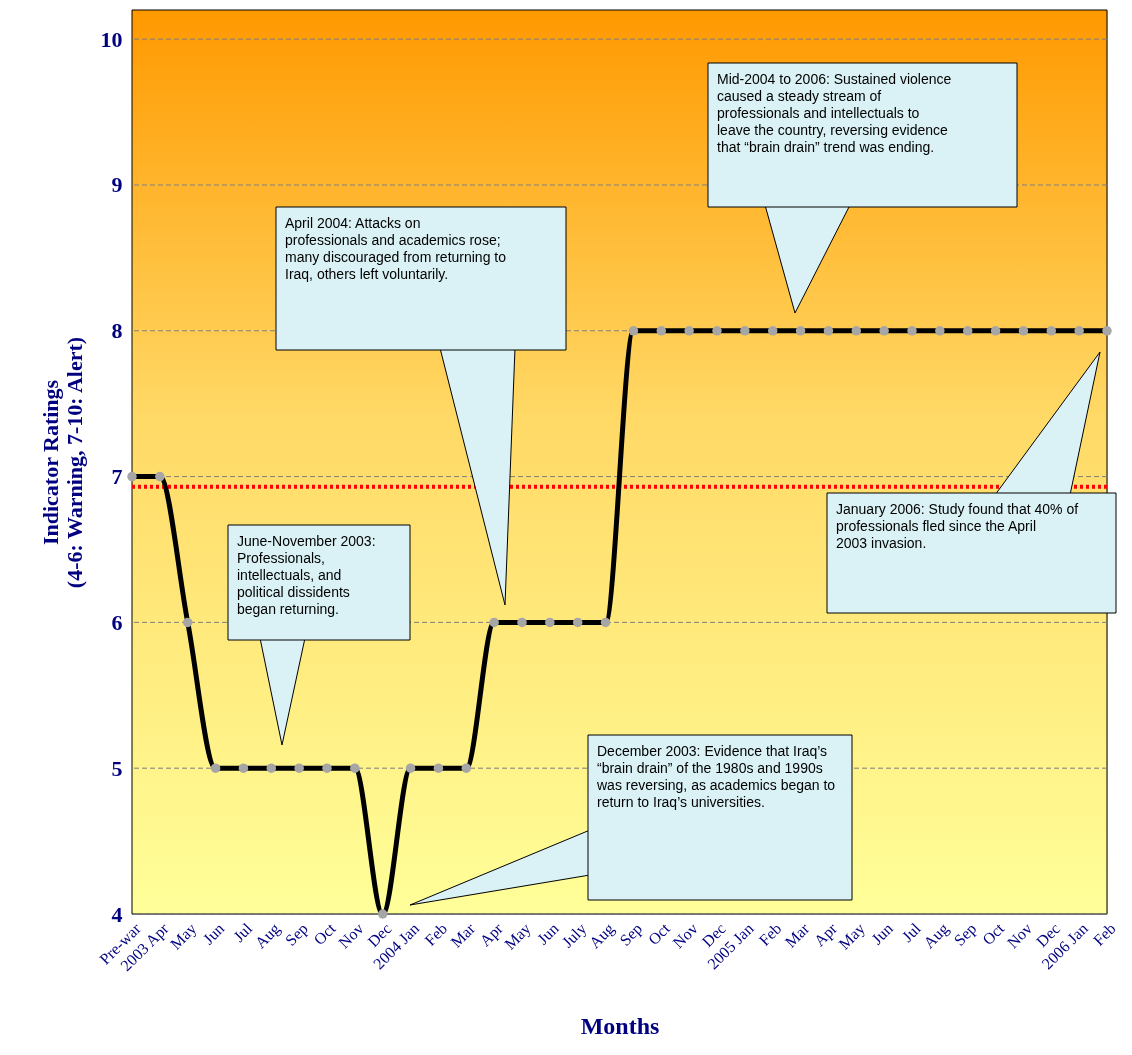 This screenshot has width=1132, height=1055. I want to click on annotation: December 2003: Evidence that Iraq’s “brain drain” of the 1980s and 1990s was reversing, as academics began to return to Iraq’s universities., so click(716, 776).